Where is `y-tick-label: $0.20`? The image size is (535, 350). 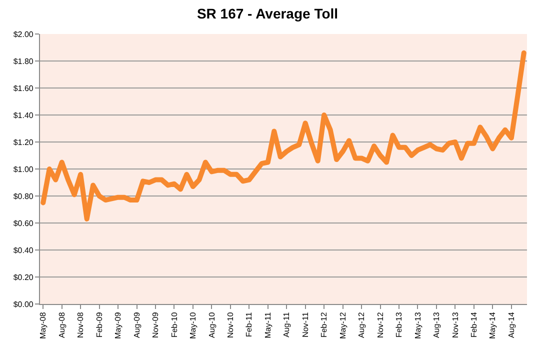
y-tick-label: $0.20 is located at coordinates (23, 277).